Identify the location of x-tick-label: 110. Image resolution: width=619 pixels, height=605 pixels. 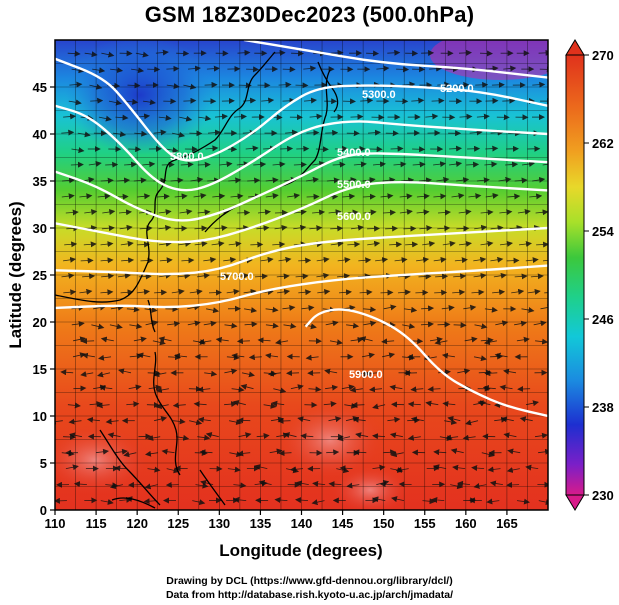
(55, 523).